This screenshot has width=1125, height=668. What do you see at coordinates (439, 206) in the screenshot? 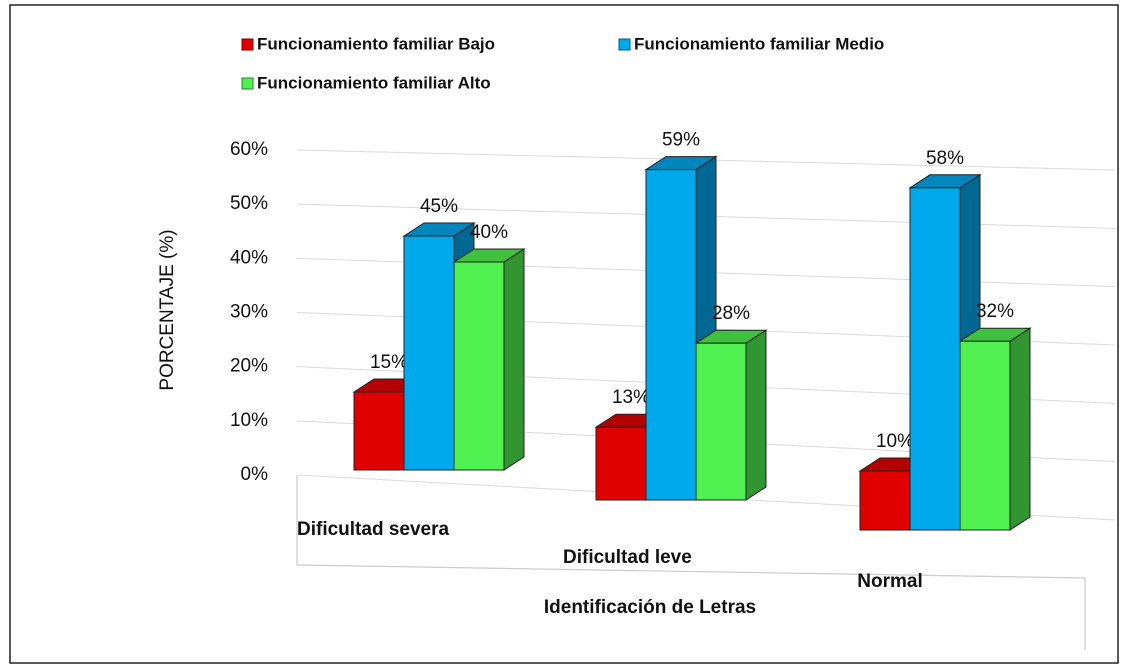
I see `value-label: 45%` at bounding box center [439, 206].